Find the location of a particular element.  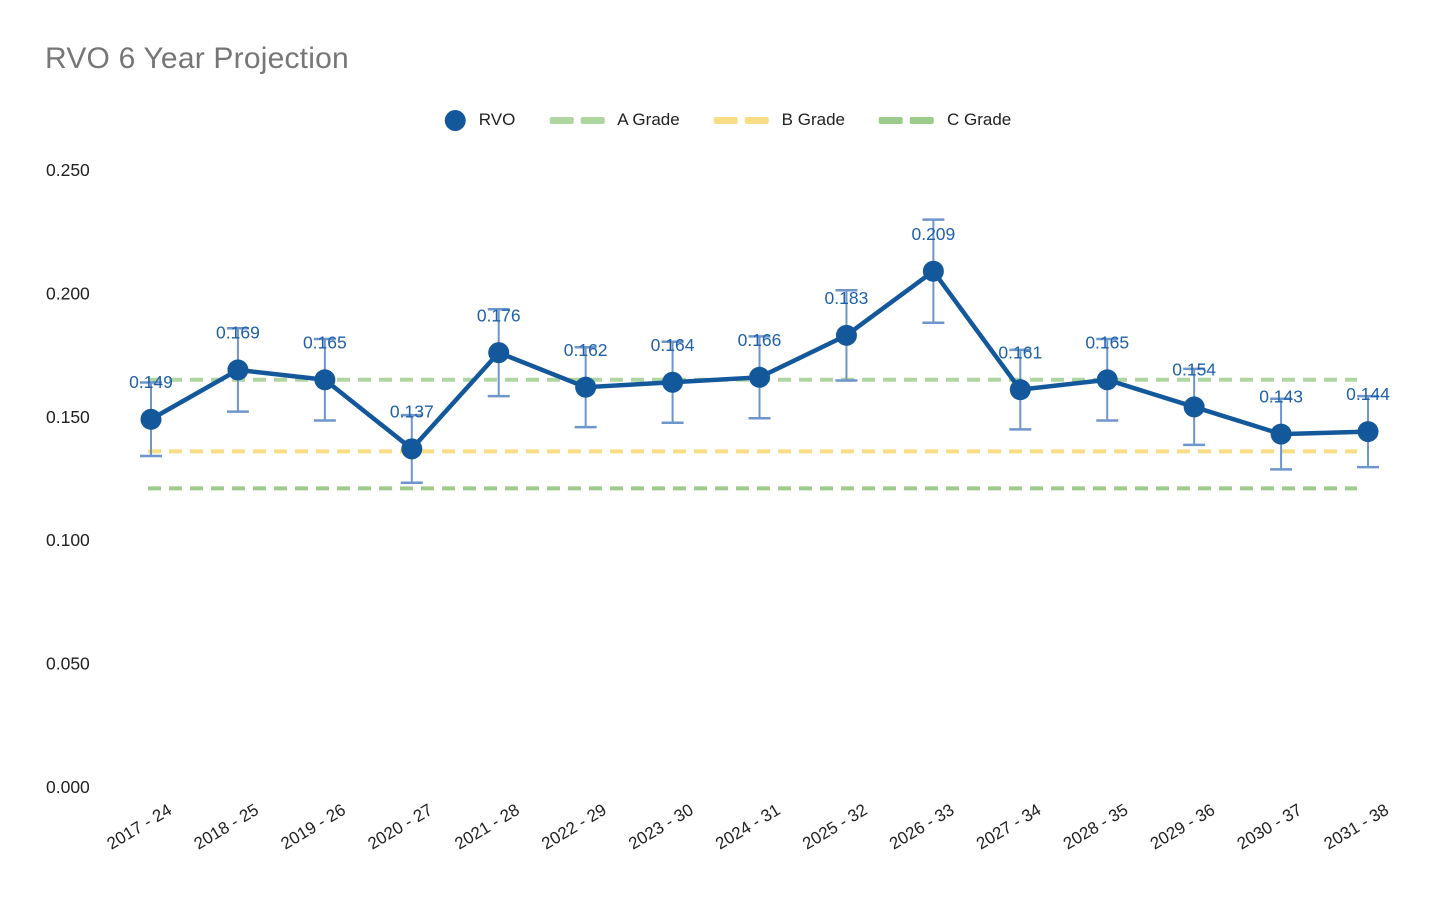

legend-item-rvo: RVO is located at coordinates (480, 120).